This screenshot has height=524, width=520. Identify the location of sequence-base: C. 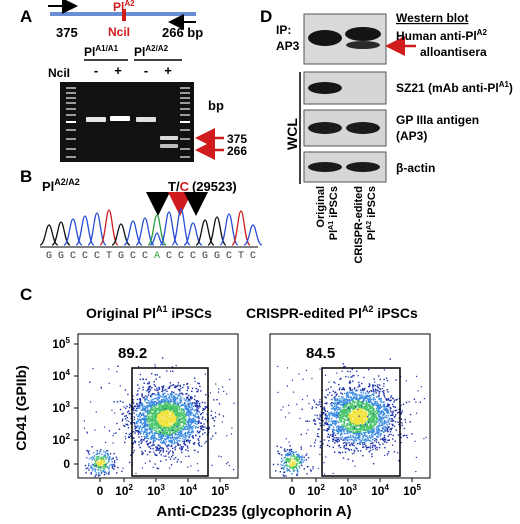
(85, 256).